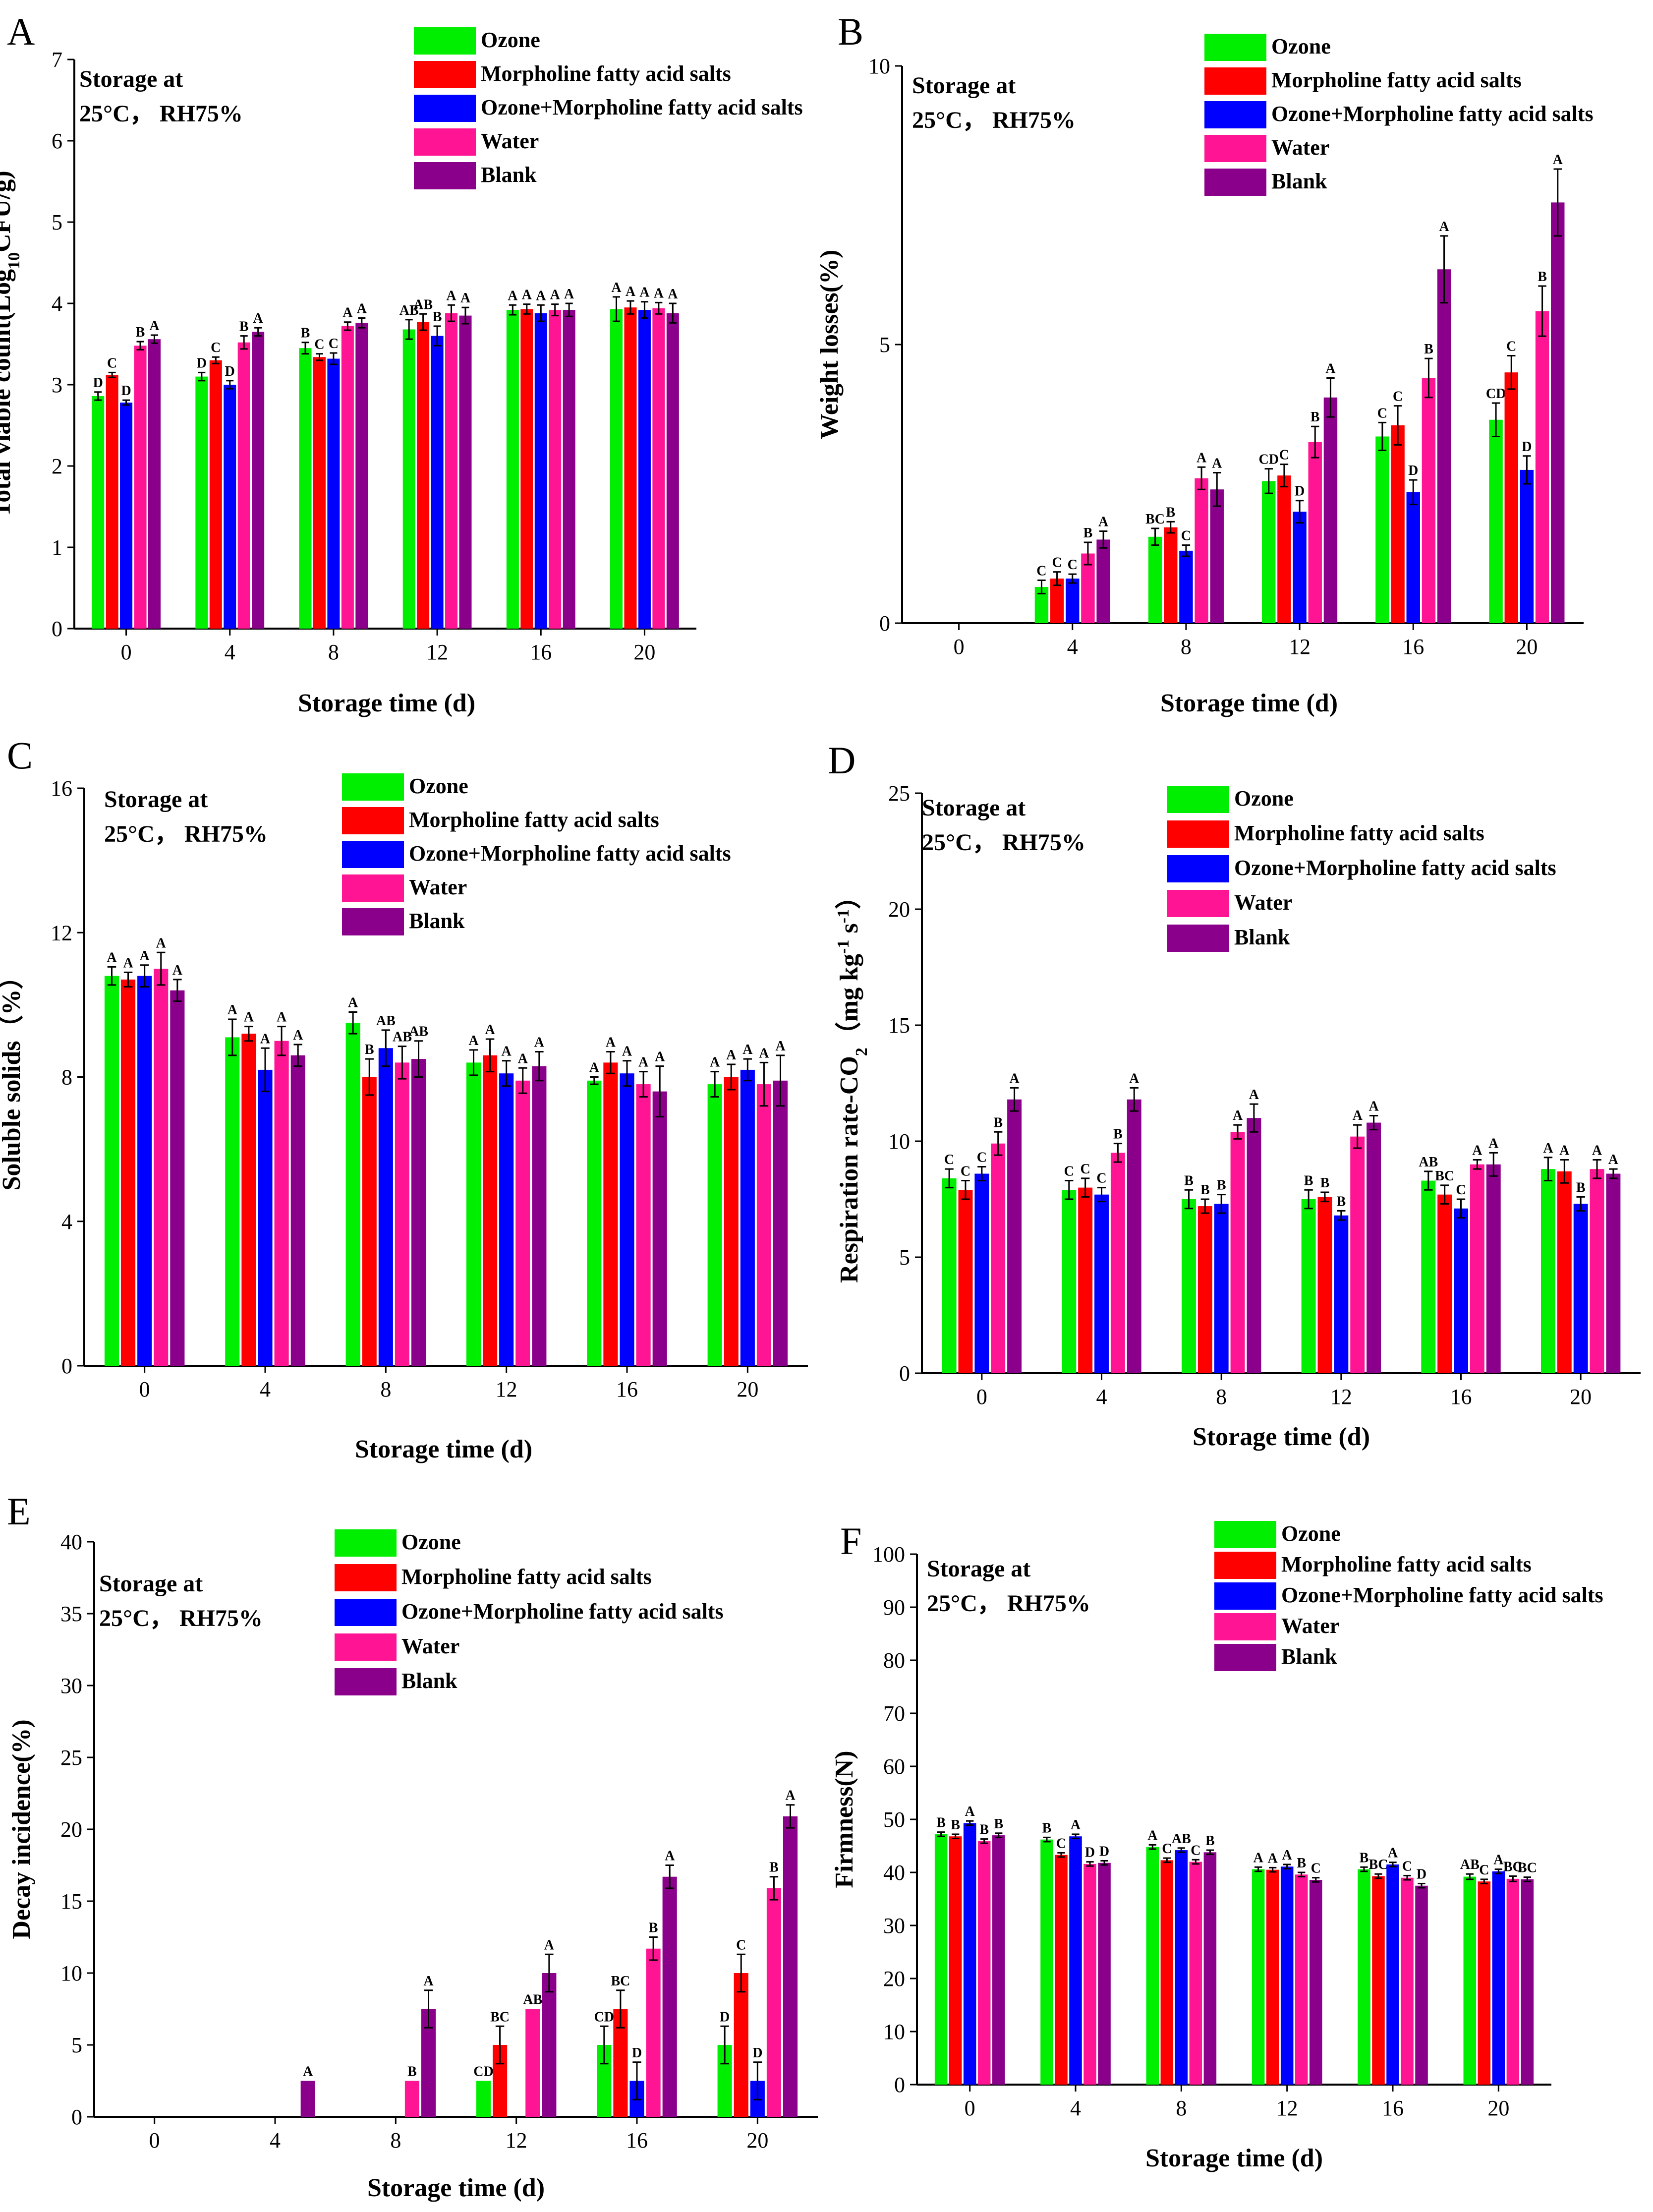 Image resolution: width=1653 pixels, height=2212 pixels. I want to click on significance-label: AB, so click(423, 304).